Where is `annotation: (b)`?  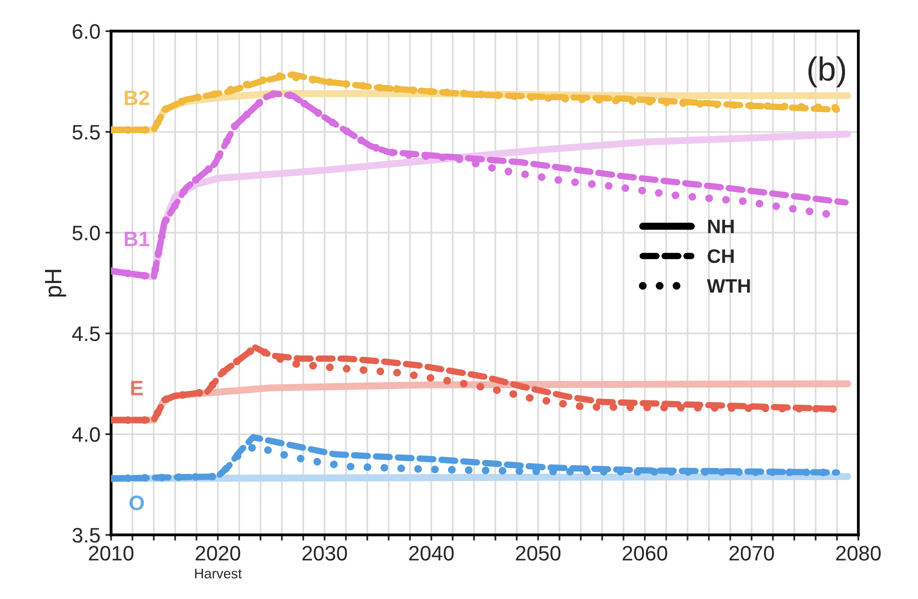 annotation: (b) is located at coordinates (827, 72).